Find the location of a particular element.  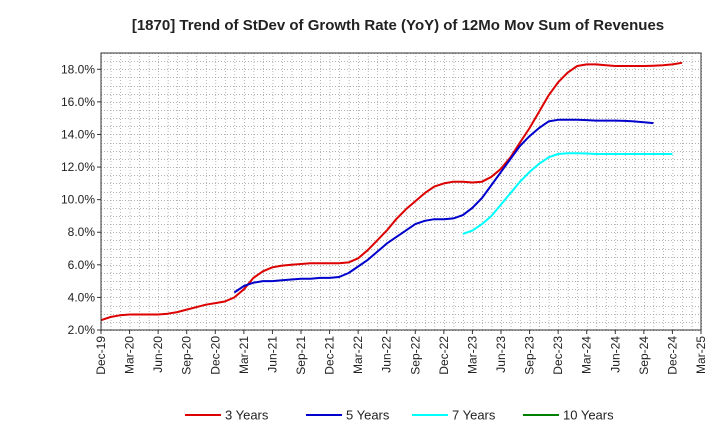

x-tick-label: Sep-23 is located at coordinates (530, 355).